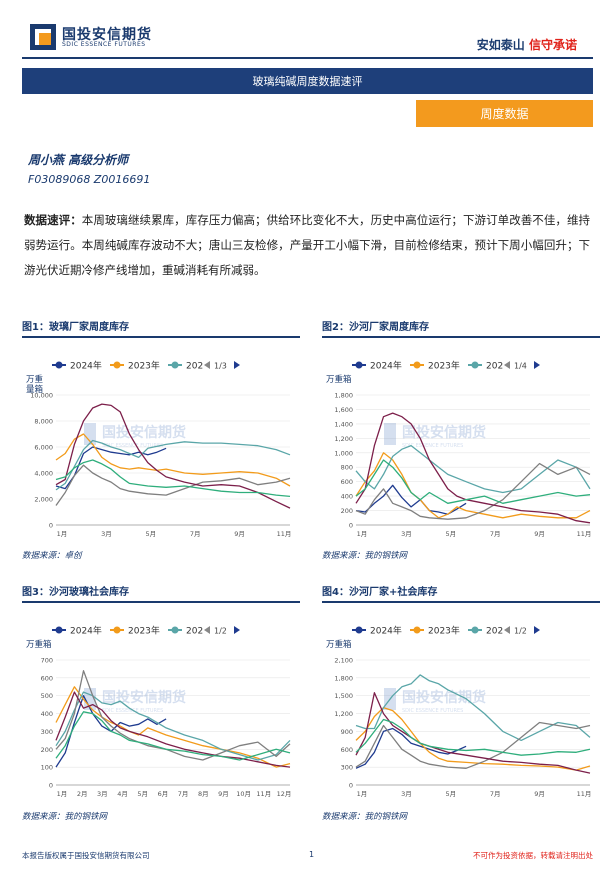 This screenshot has height=870, width=615. I want to click on y-tick-label: 400, so click(347, 497).